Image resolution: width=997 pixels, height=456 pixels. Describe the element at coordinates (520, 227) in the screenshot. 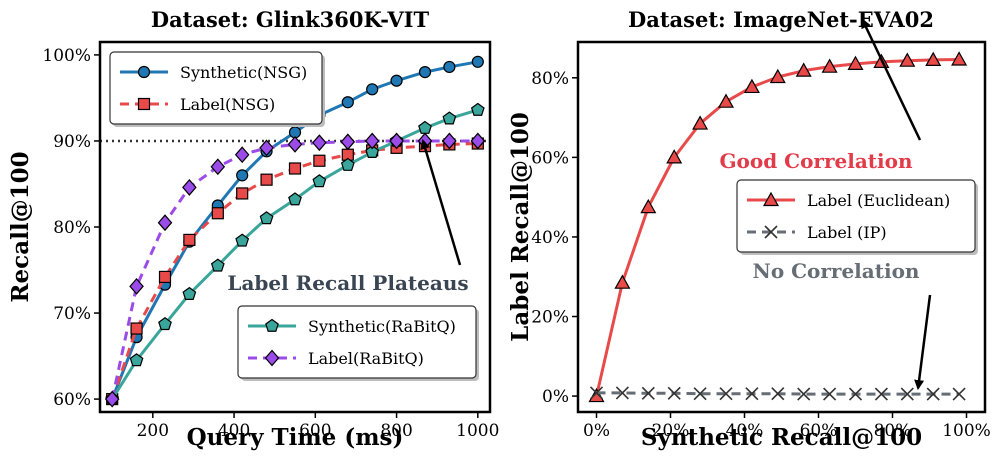

I see `y-axis-label: Label Recall@100` at that location.